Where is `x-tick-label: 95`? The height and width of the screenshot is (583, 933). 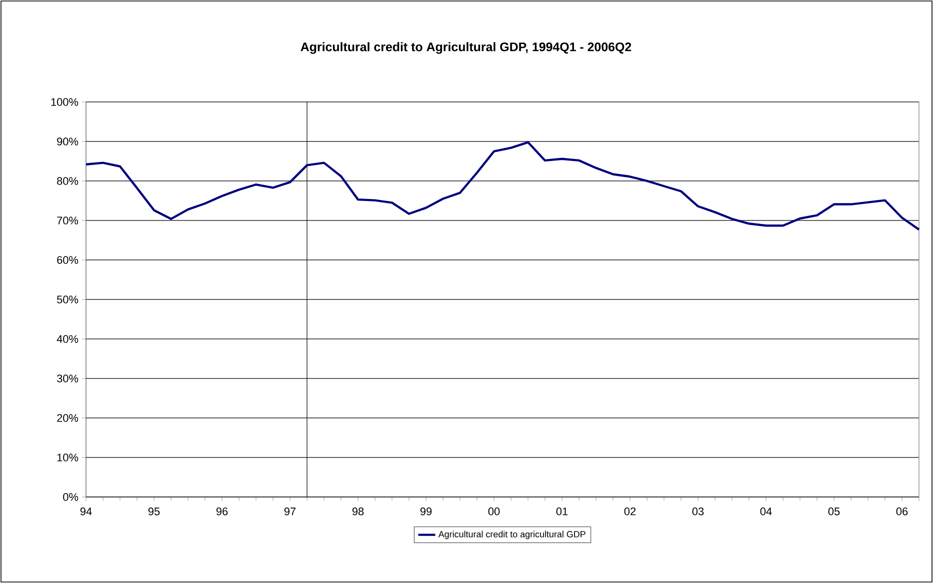
x-tick-label: 95 is located at coordinates (154, 512).